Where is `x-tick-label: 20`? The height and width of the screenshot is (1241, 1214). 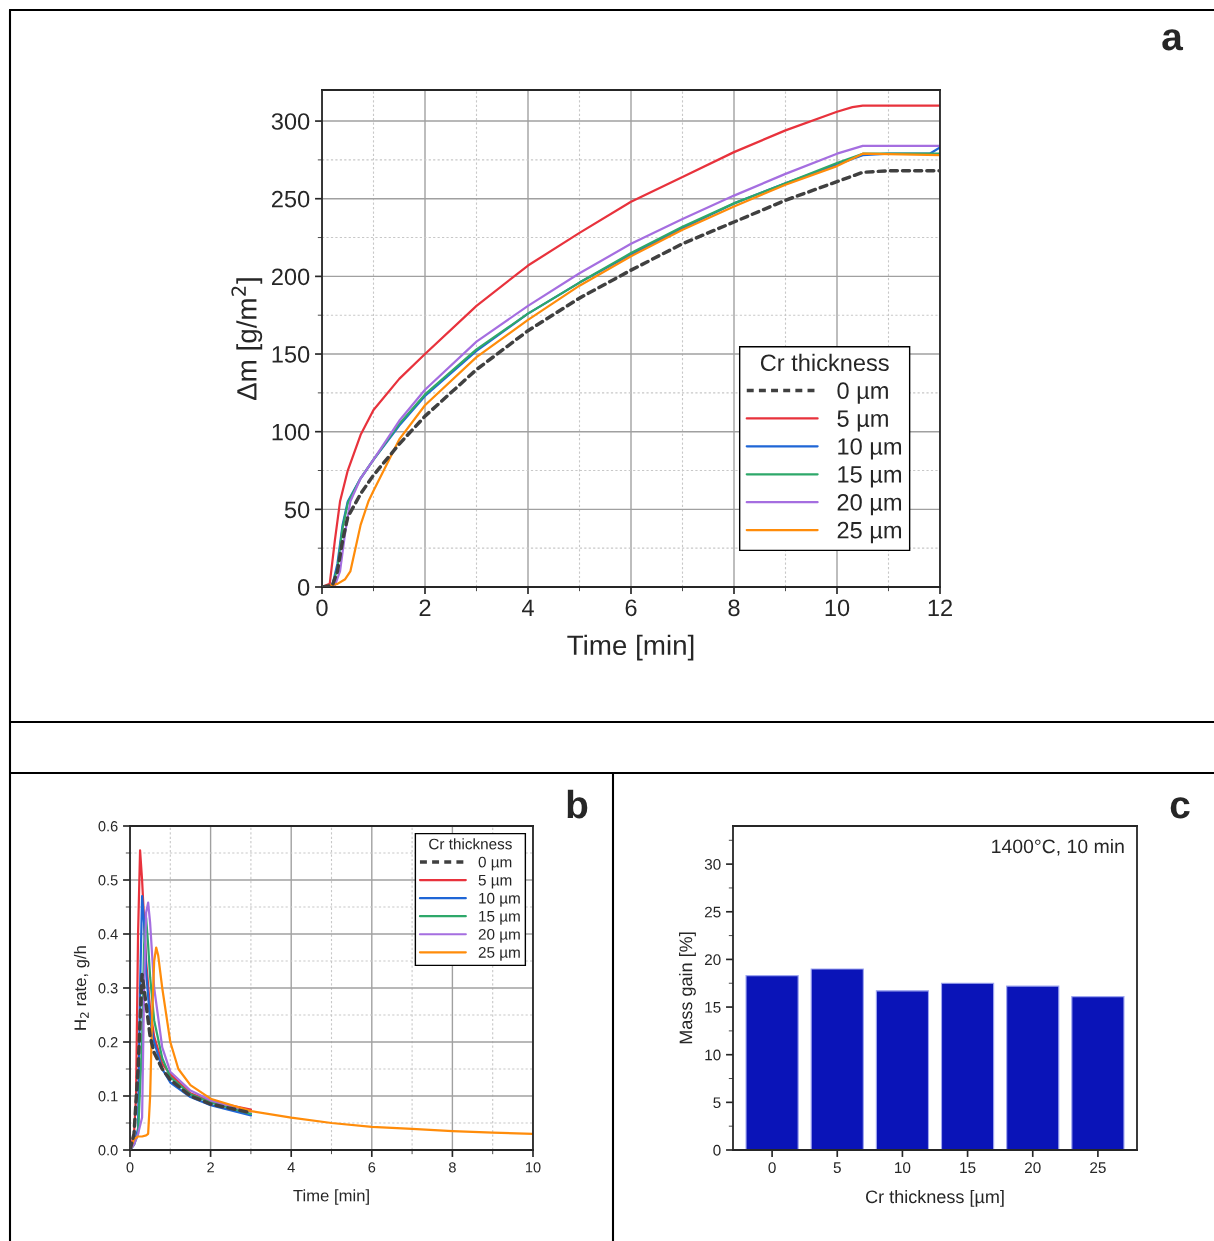 x-tick-label: 20 is located at coordinates (1033, 1168).